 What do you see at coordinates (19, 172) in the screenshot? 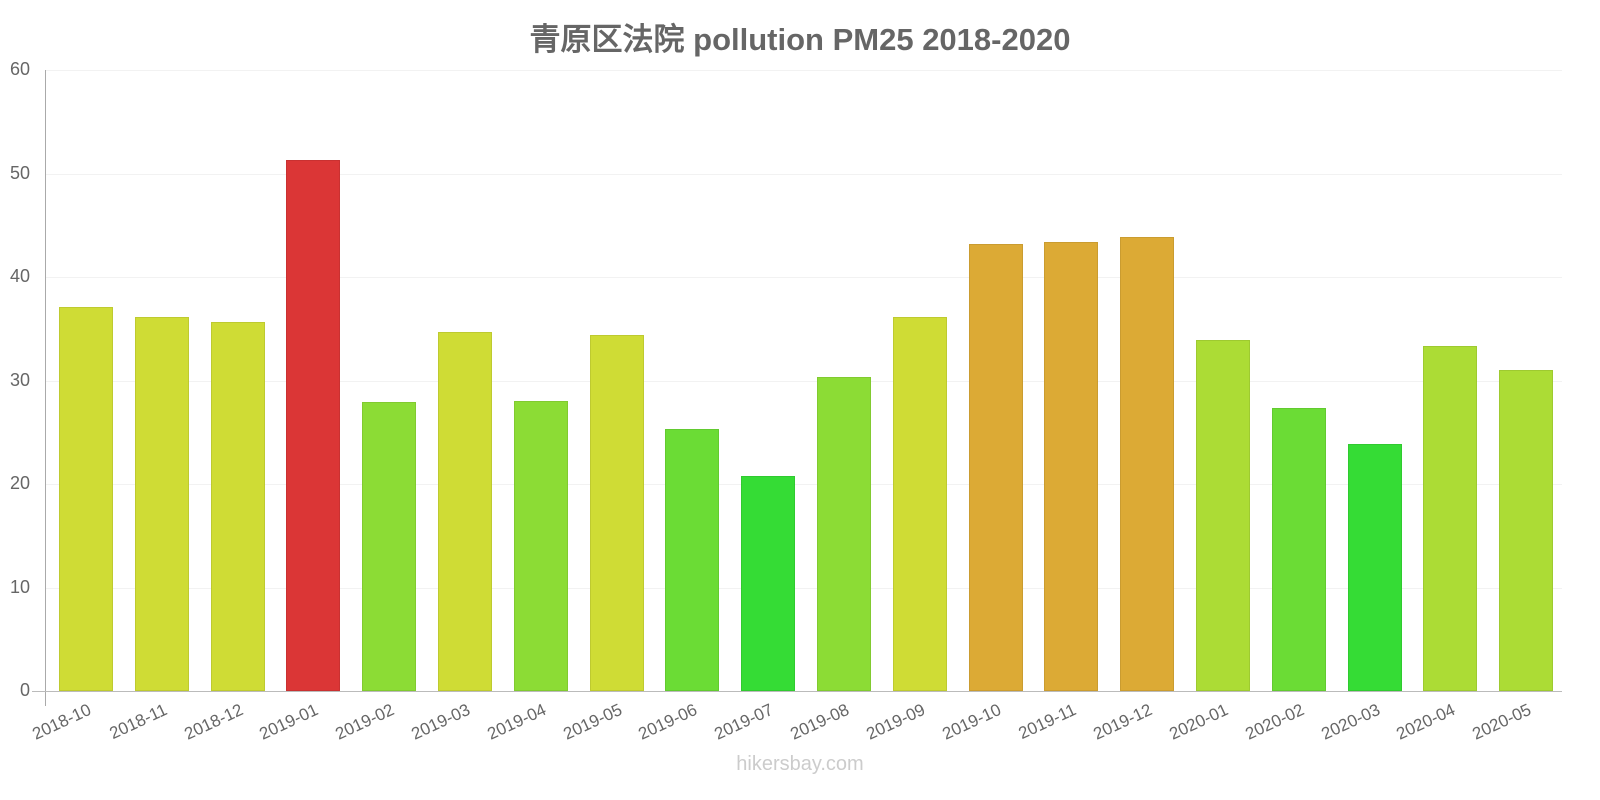
I see `y-tick-label: 50` at bounding box center [19, 172].